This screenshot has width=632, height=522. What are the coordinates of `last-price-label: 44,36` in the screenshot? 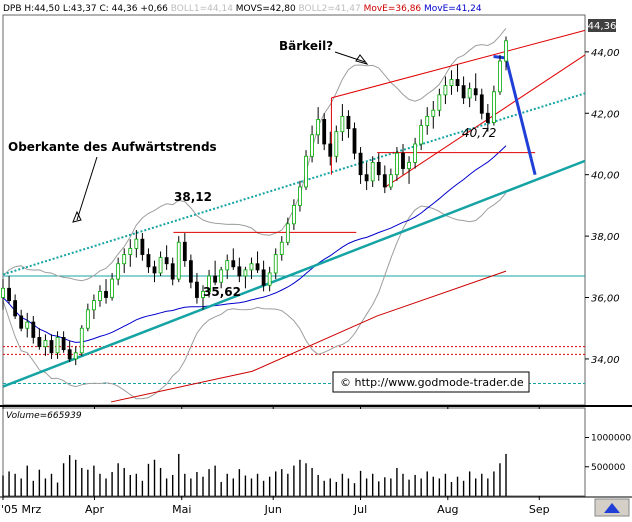 It's located at (602, 26).